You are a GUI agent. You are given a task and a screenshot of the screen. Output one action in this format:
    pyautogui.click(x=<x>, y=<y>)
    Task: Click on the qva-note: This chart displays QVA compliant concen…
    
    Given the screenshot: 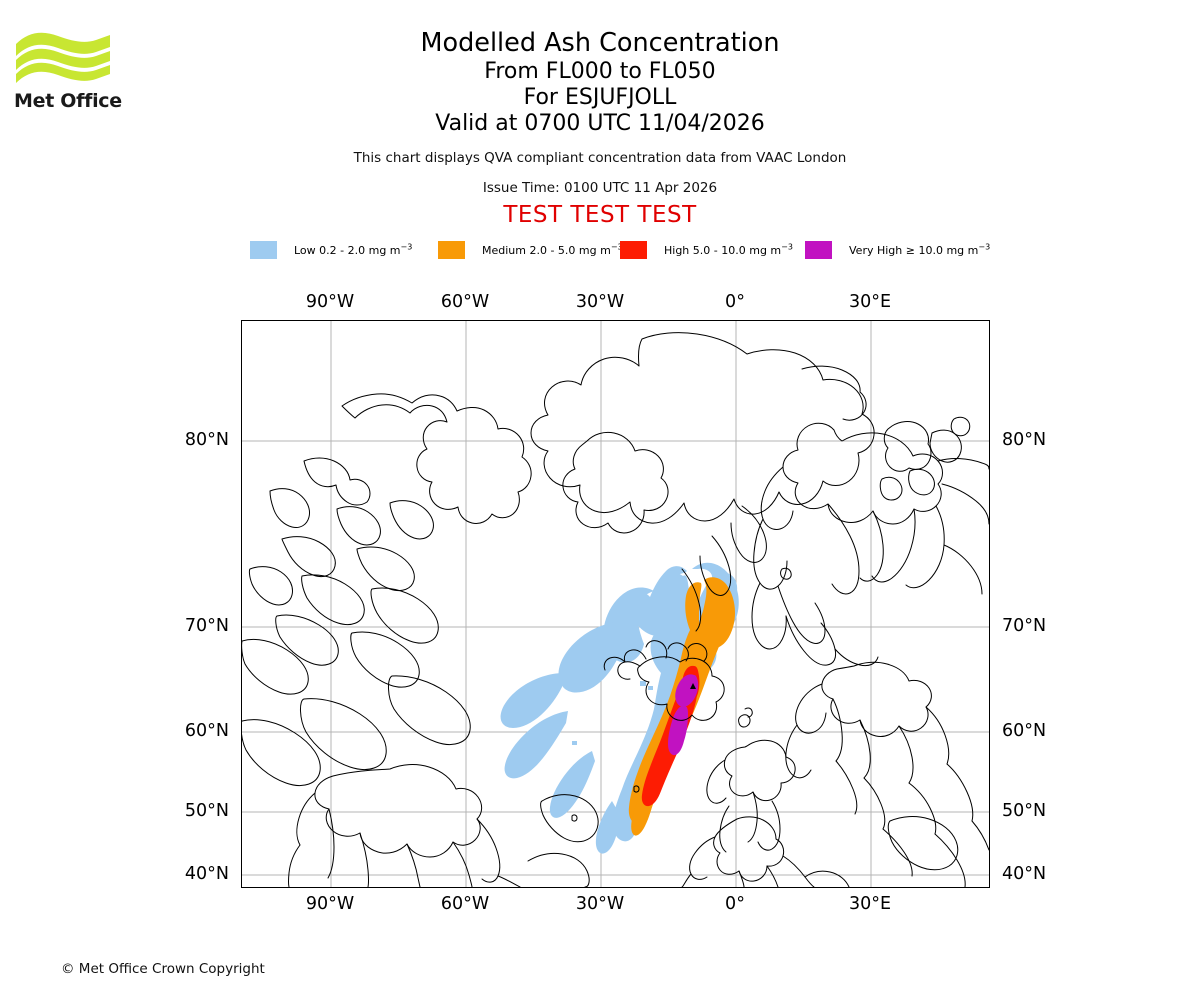 What is the action you would take?
    pyautogui.click(x=600, y=158)
    